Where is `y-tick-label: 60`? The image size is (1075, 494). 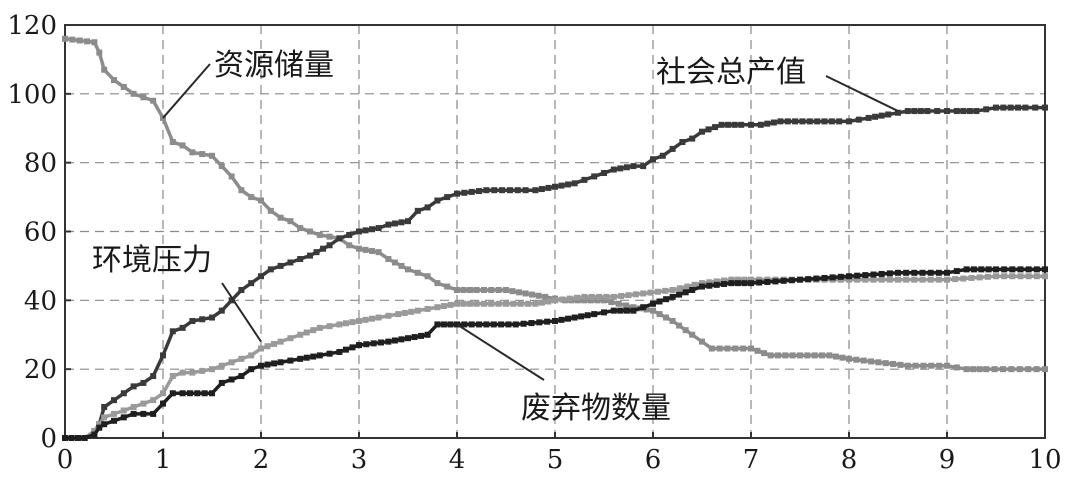
y-tick-label: 60 is located at coordinates (40, 233).